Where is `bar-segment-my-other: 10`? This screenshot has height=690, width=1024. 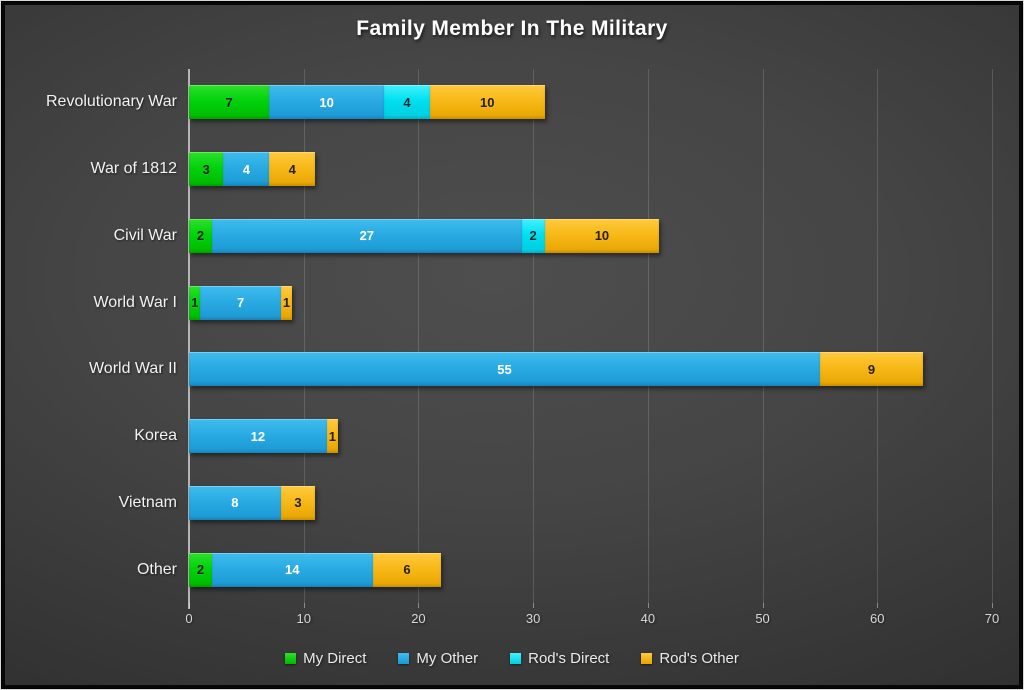 bar-segment-my-other: 10 is located at coordinates (326, 102).